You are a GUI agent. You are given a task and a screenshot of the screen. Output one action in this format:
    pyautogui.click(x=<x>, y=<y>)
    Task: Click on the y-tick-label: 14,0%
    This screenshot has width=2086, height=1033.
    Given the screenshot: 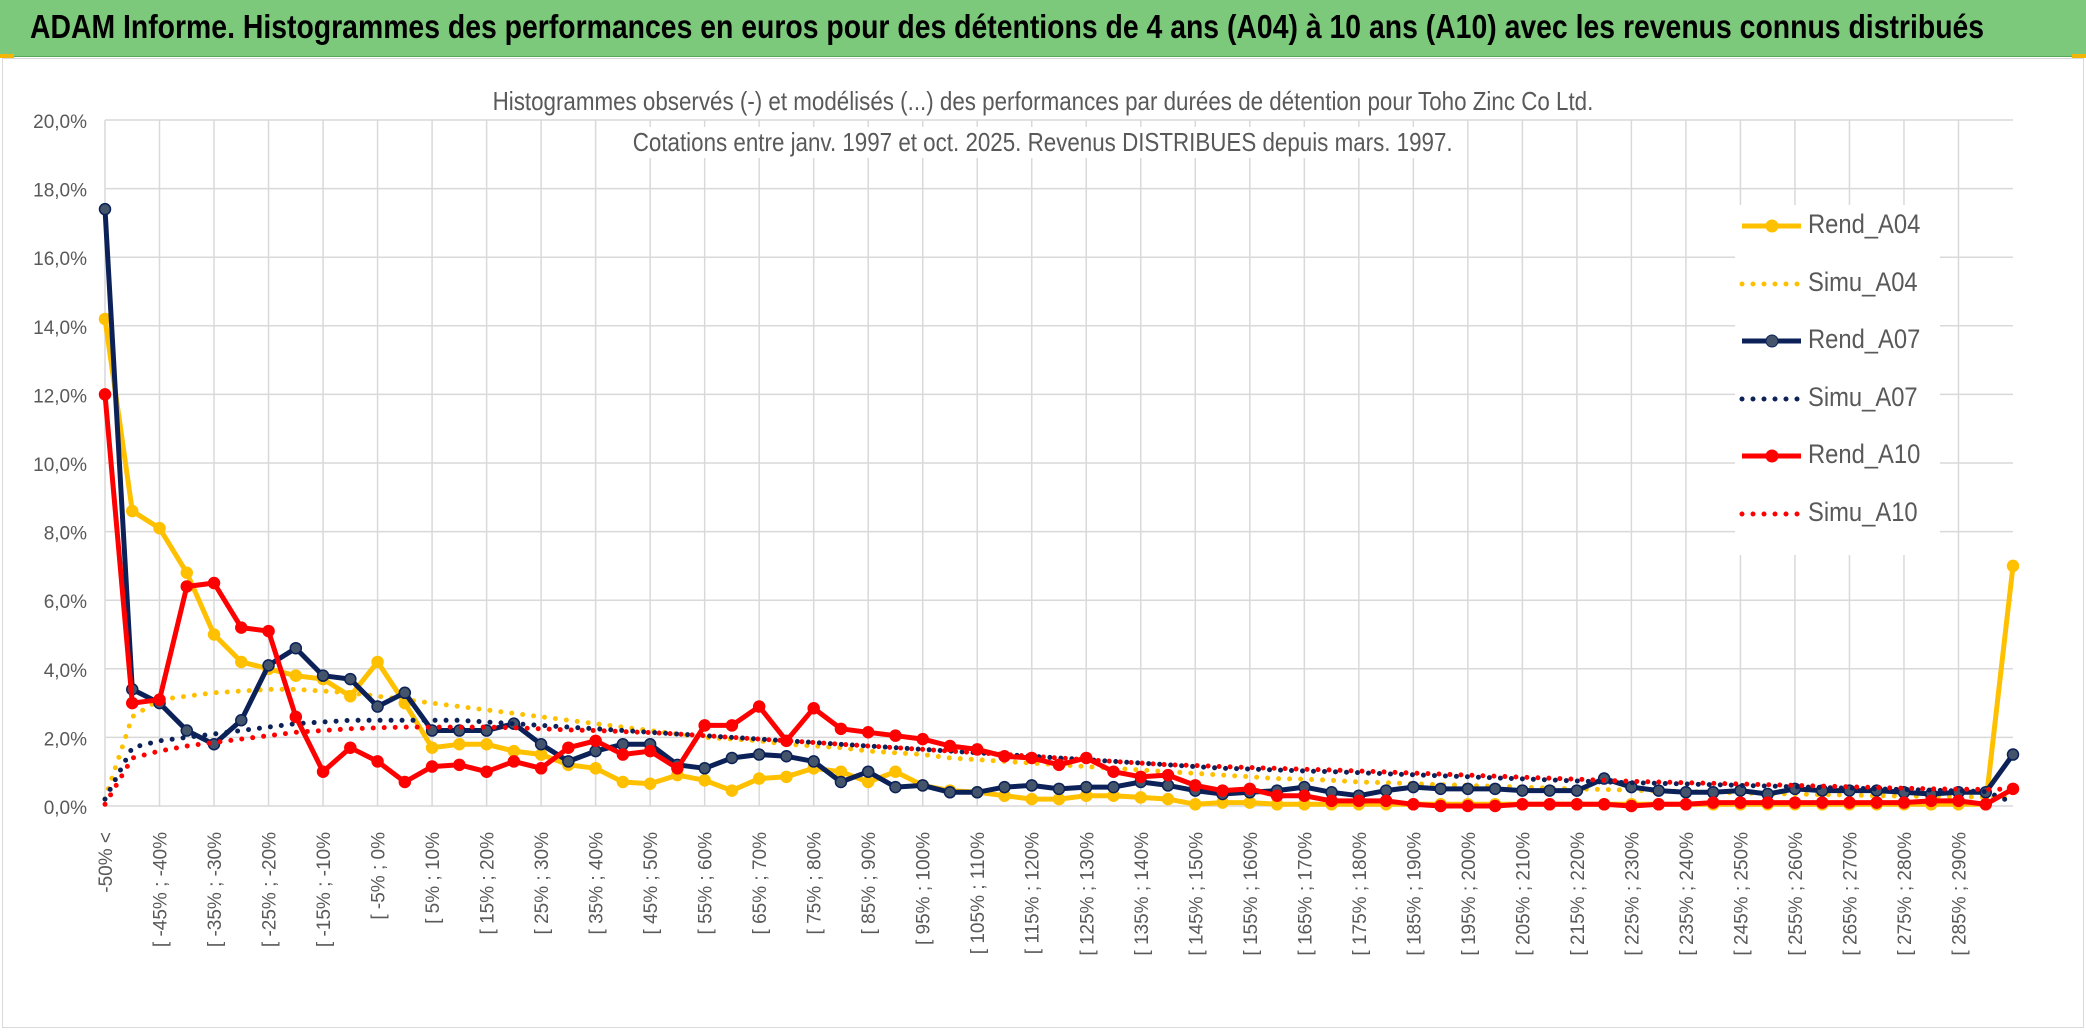 What is the action you would take?
    pyautogui.click(x=60, y=328)
    